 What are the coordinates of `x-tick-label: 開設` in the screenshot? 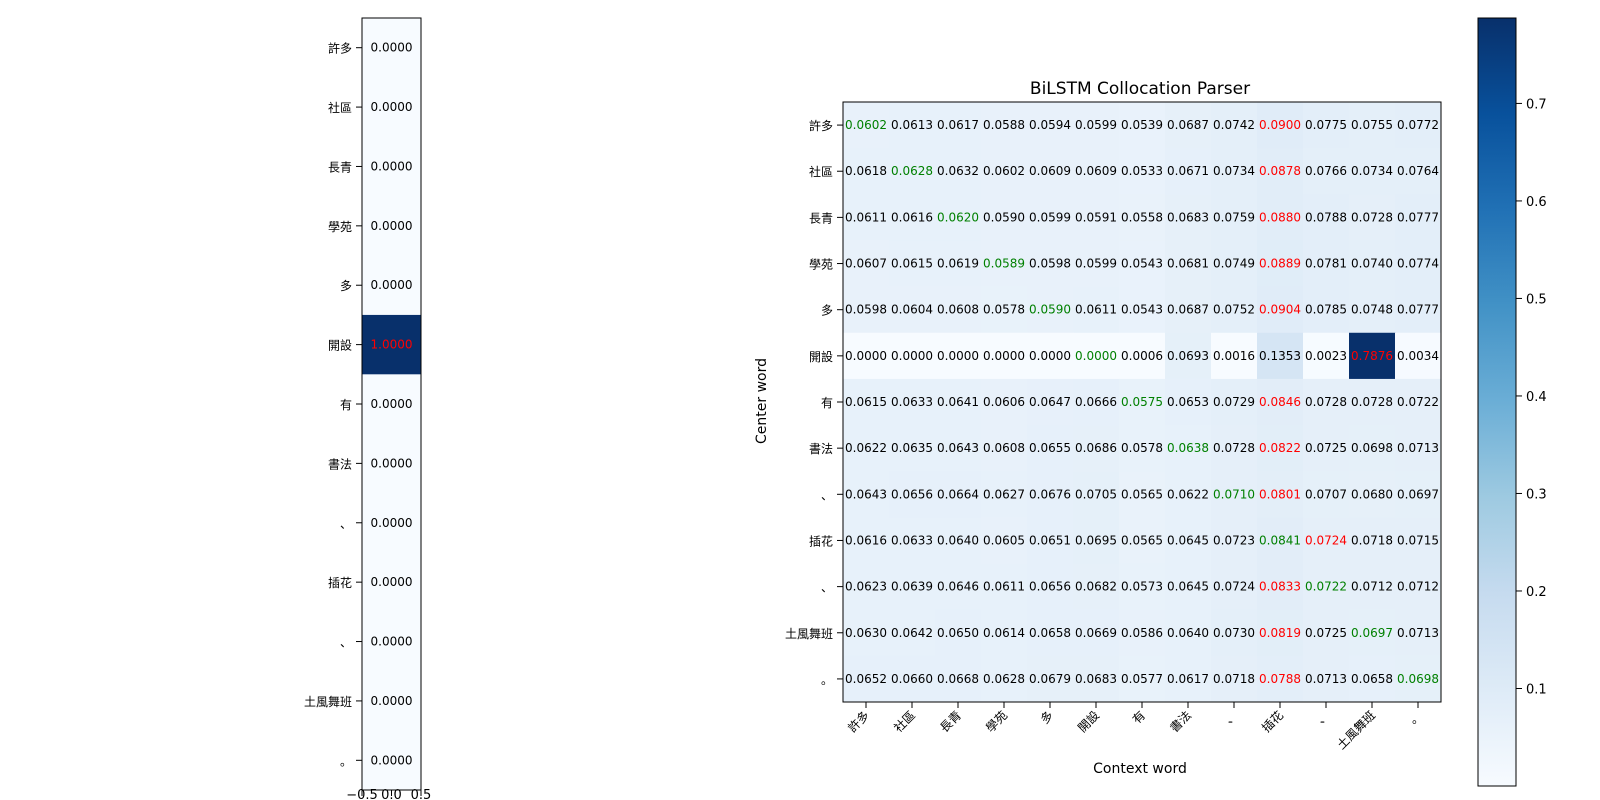 It's located at (1089, 722).